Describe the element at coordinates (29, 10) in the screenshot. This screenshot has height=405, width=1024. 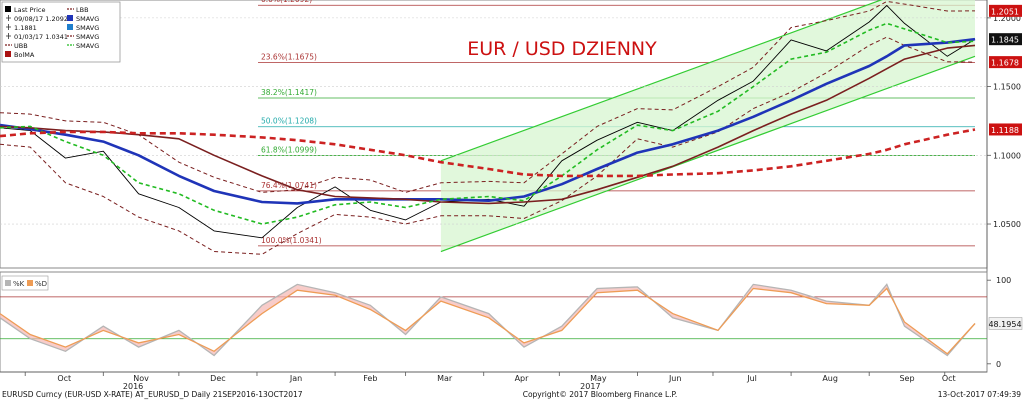
I see `legend-label: Last Price` at that location.